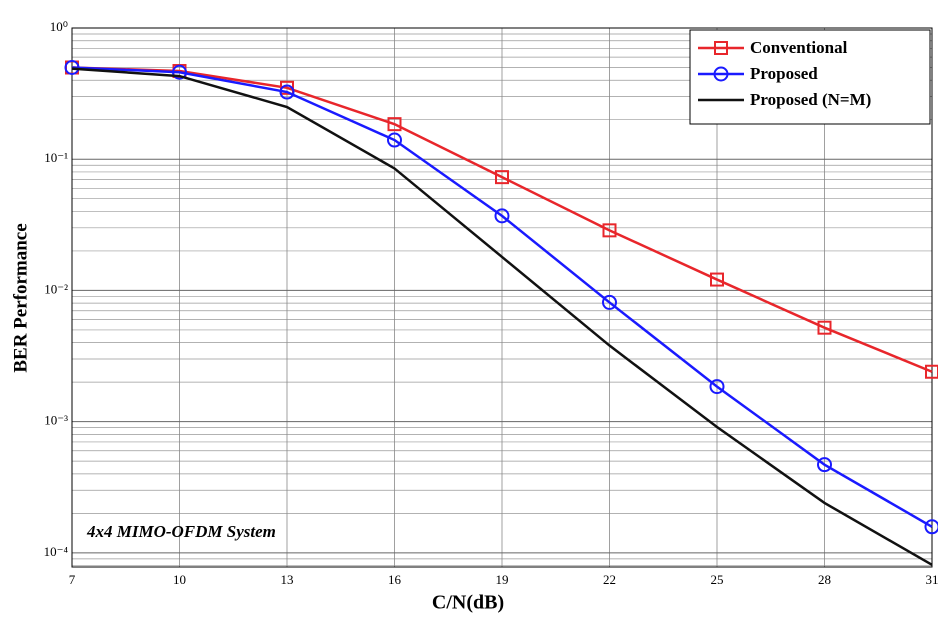  I want to click on x-tick-label: 13, so click(287, 579).